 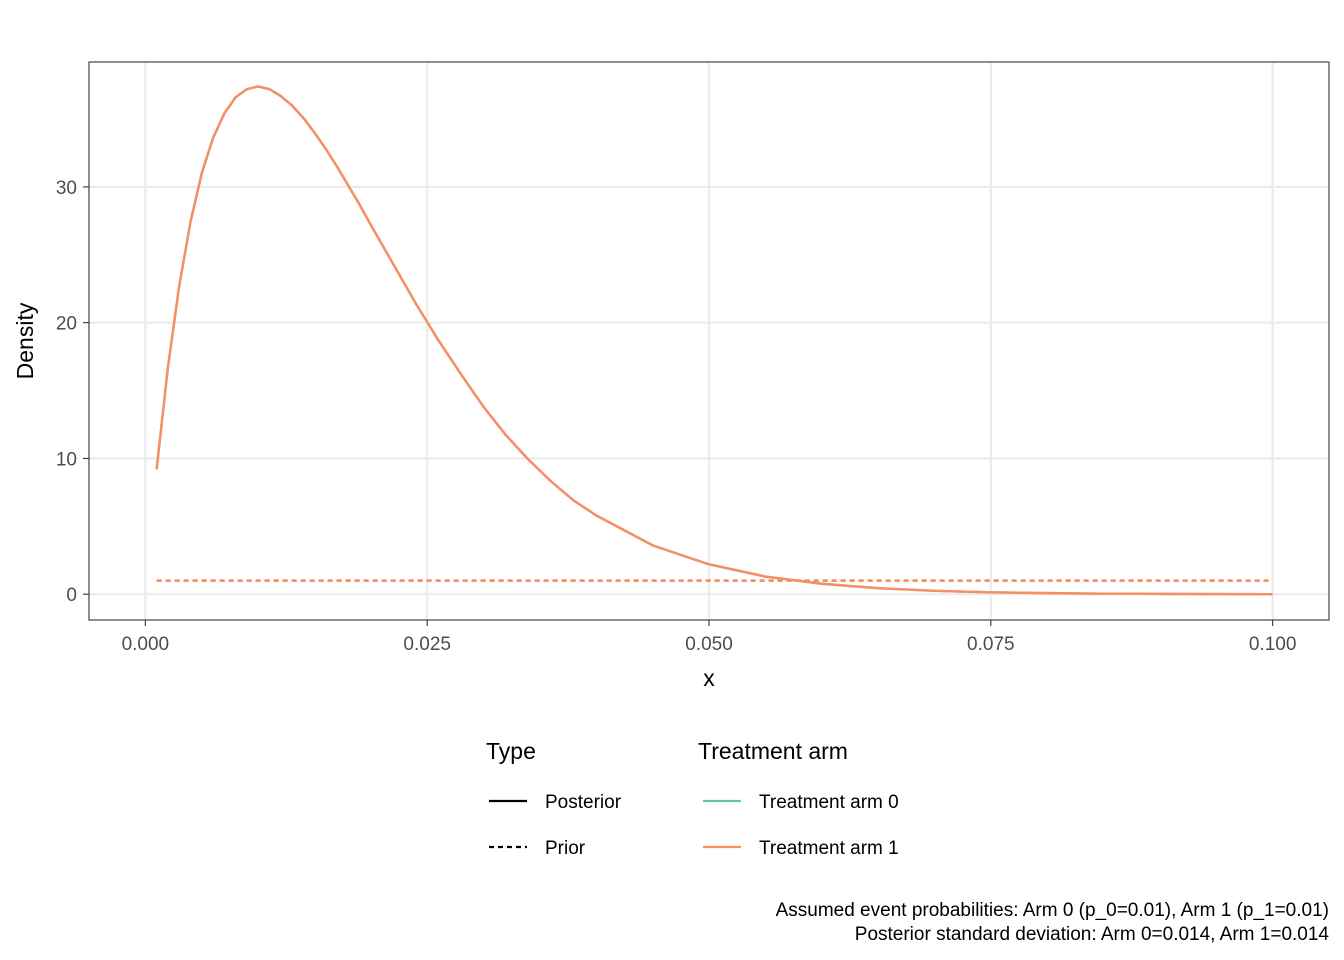 What do you see at coordinates (427, 644) in the screenshot?
I see `x-tick-label: 0.025` at bounding box center [427, 644].